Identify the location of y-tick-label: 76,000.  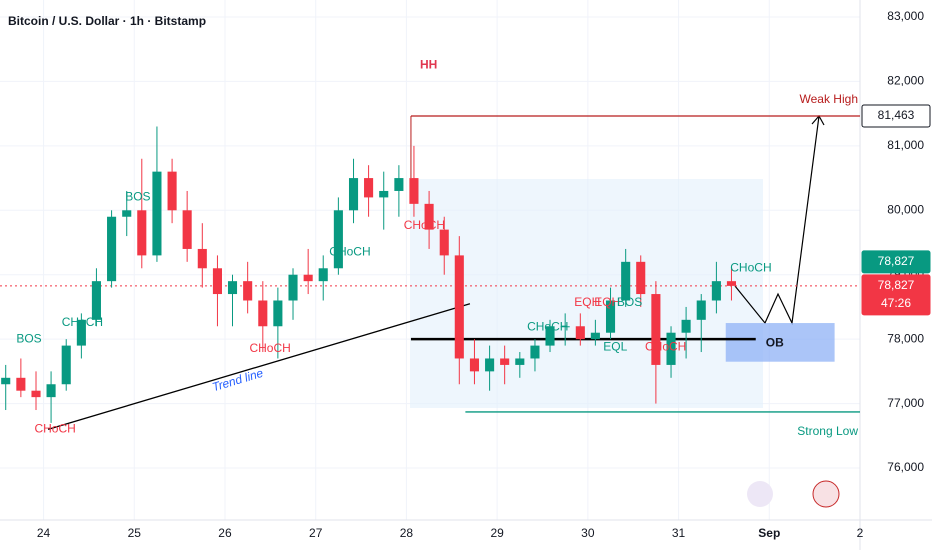
(905, 467).